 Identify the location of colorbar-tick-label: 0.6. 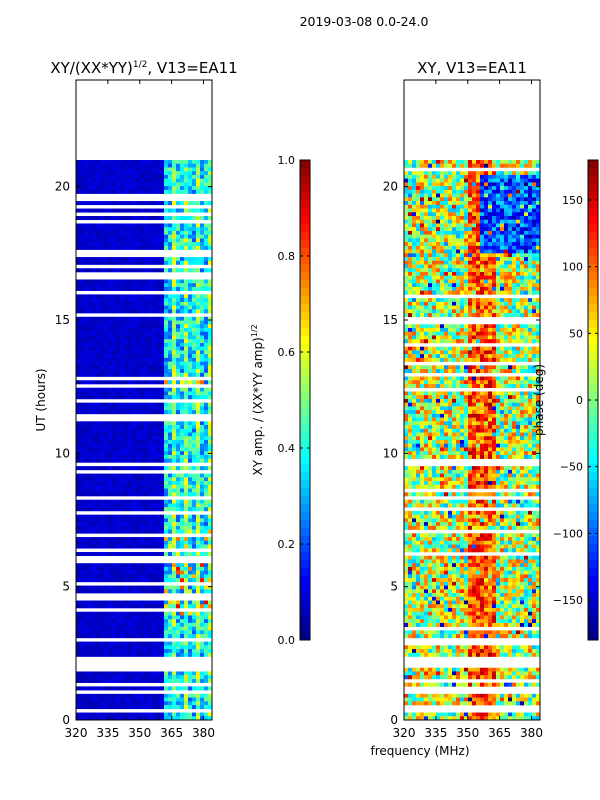
(287, 352).